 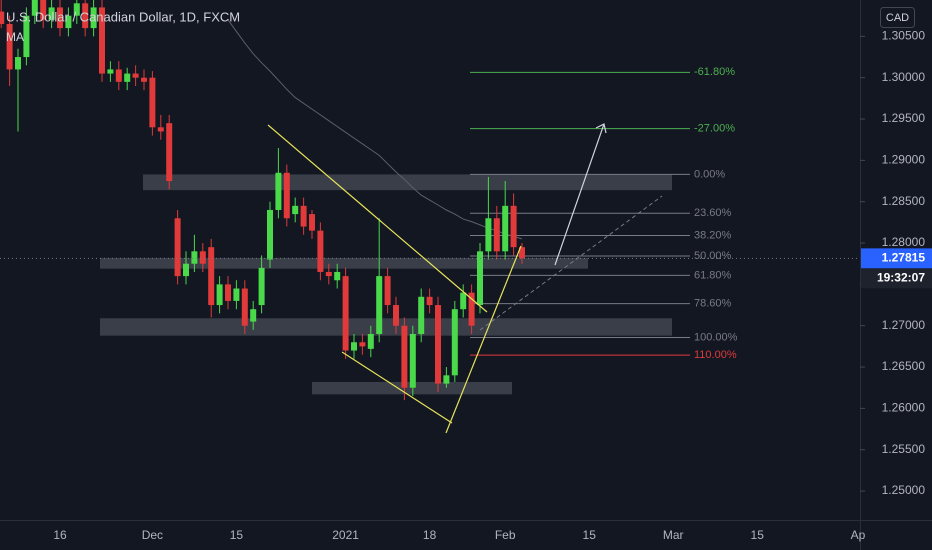 What do you see at coordinates (715, 355) in the screenshot?
I see `fib-label: 110.00%` at bounding box center [715, 355].